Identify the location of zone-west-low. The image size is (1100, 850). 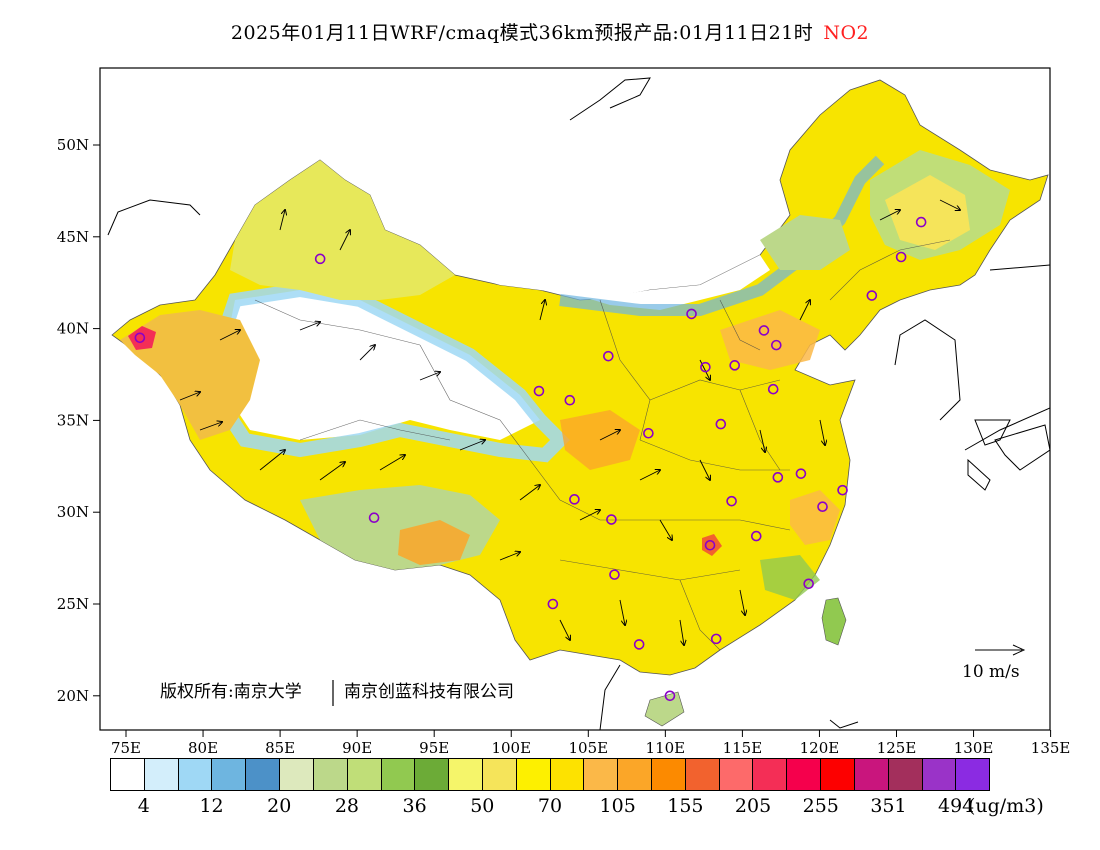
(382, 365).